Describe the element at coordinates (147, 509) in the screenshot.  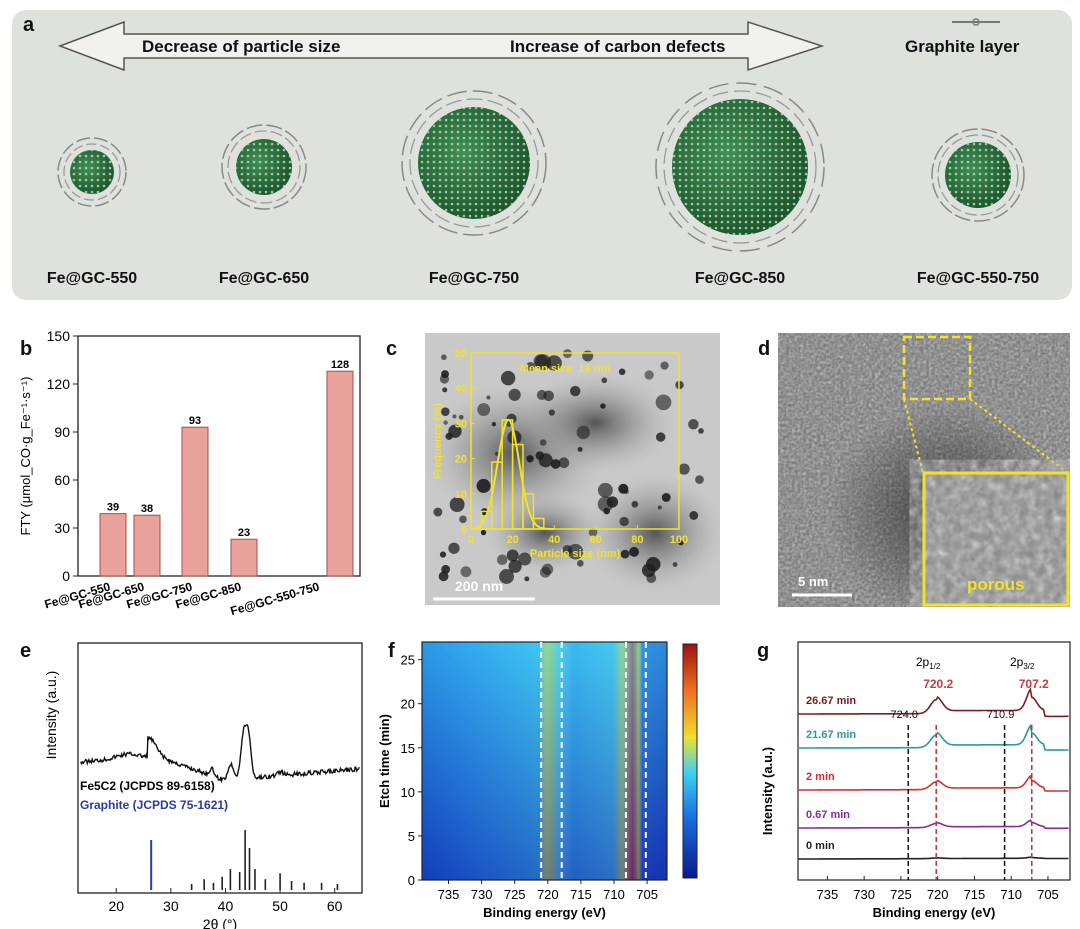
I see `bar-value-label: 38` at that location.